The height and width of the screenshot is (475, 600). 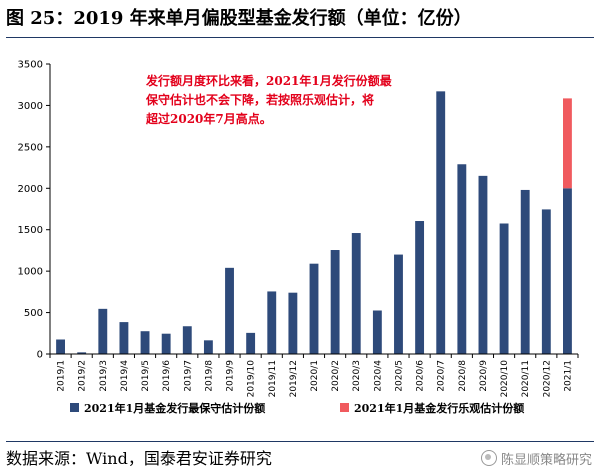 What do you see at coordinates (30, 106) in the screenshot?
I see `y-tick-label: 3000` at bounding box center [30, 106].